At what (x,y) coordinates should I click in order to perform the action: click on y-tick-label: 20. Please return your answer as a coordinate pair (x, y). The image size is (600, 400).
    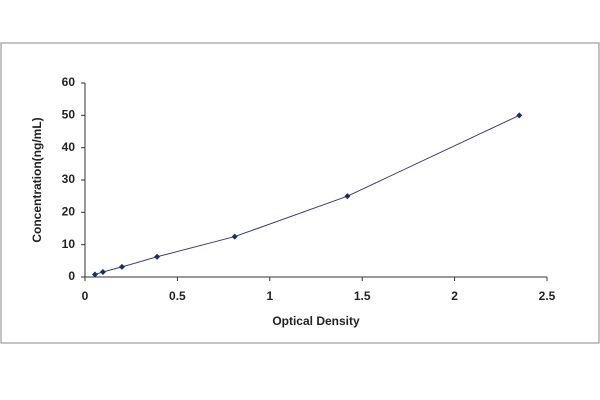
    Looking at the image, I should click on (69, 212).